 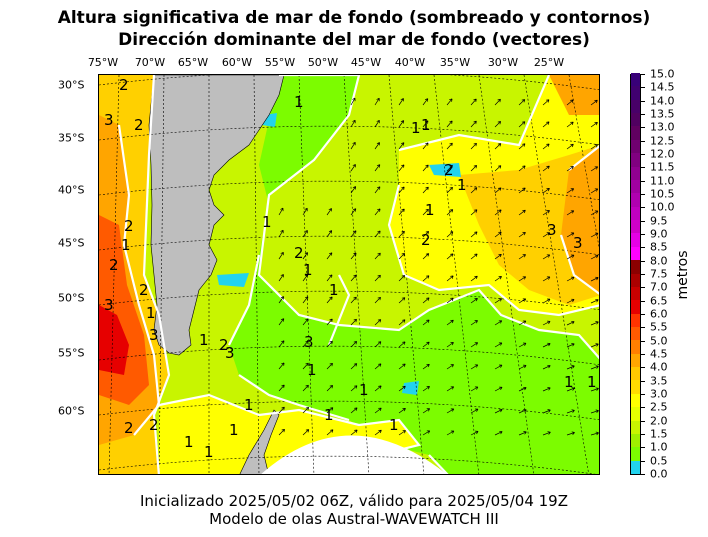 What do you see at coordinates (455, 62) in the screenshot?
I see `longitude-label: 35°W` at bounding box center [455, 62].